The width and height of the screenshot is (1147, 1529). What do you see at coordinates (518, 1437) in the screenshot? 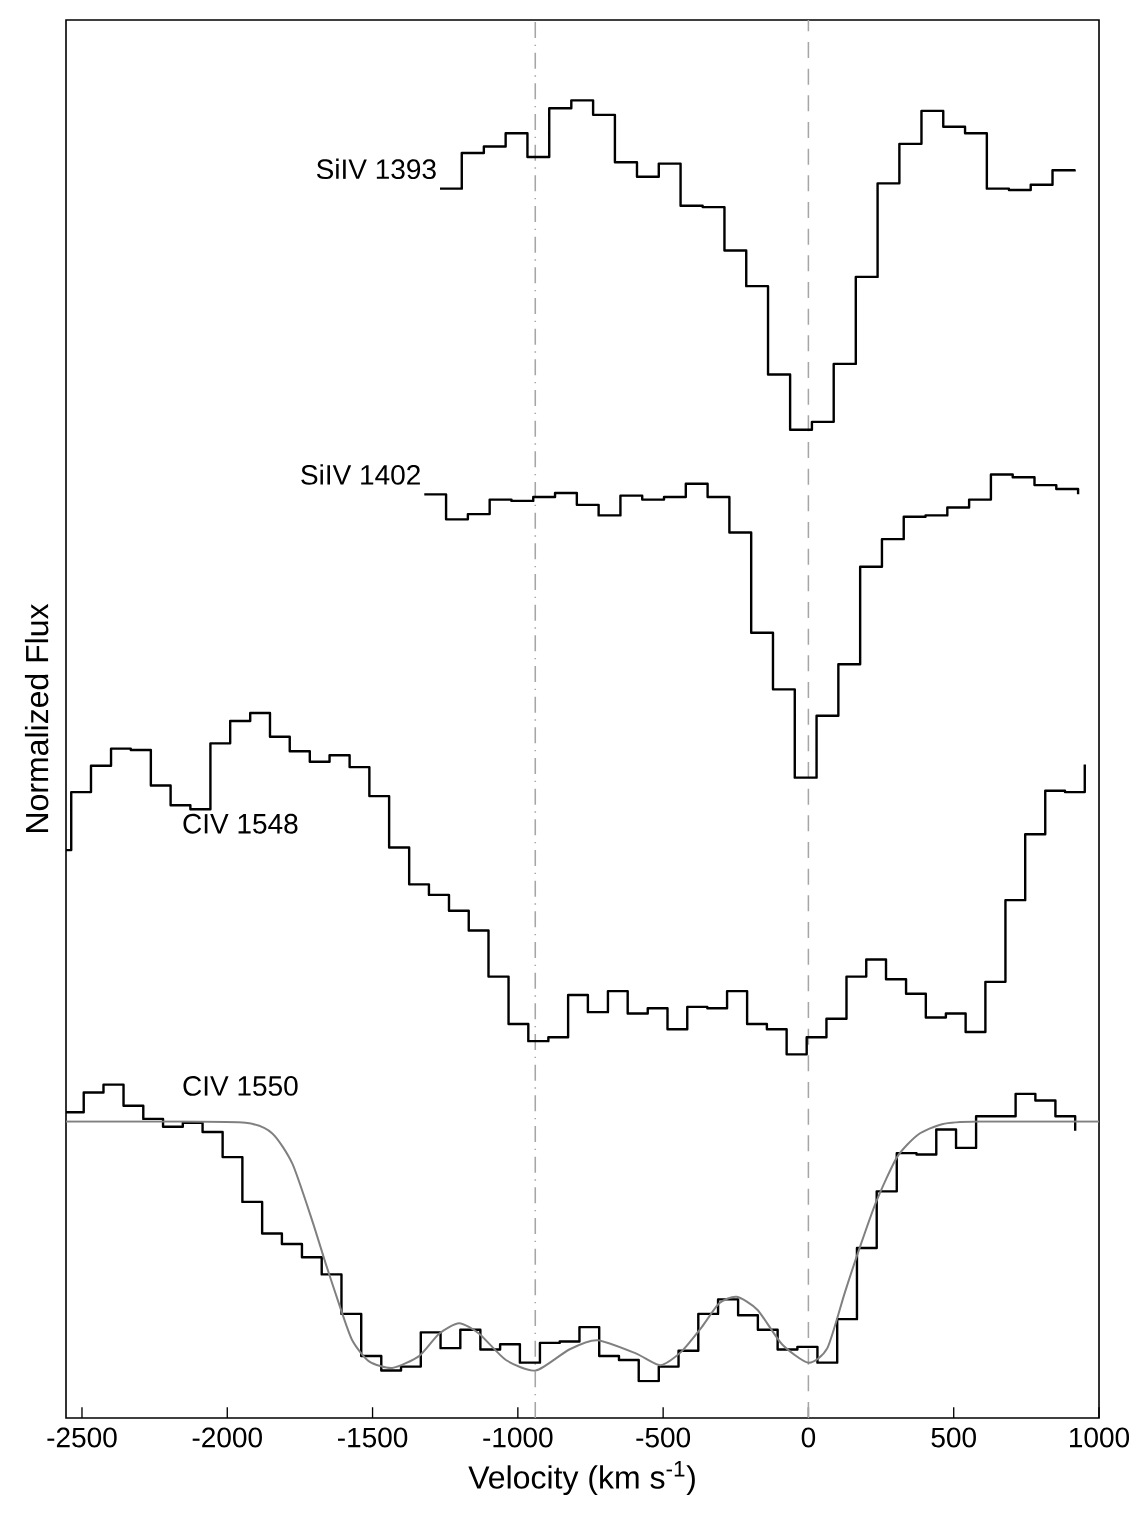
I see `x-tick-label: -1000` at bounding box center [518, 1437].